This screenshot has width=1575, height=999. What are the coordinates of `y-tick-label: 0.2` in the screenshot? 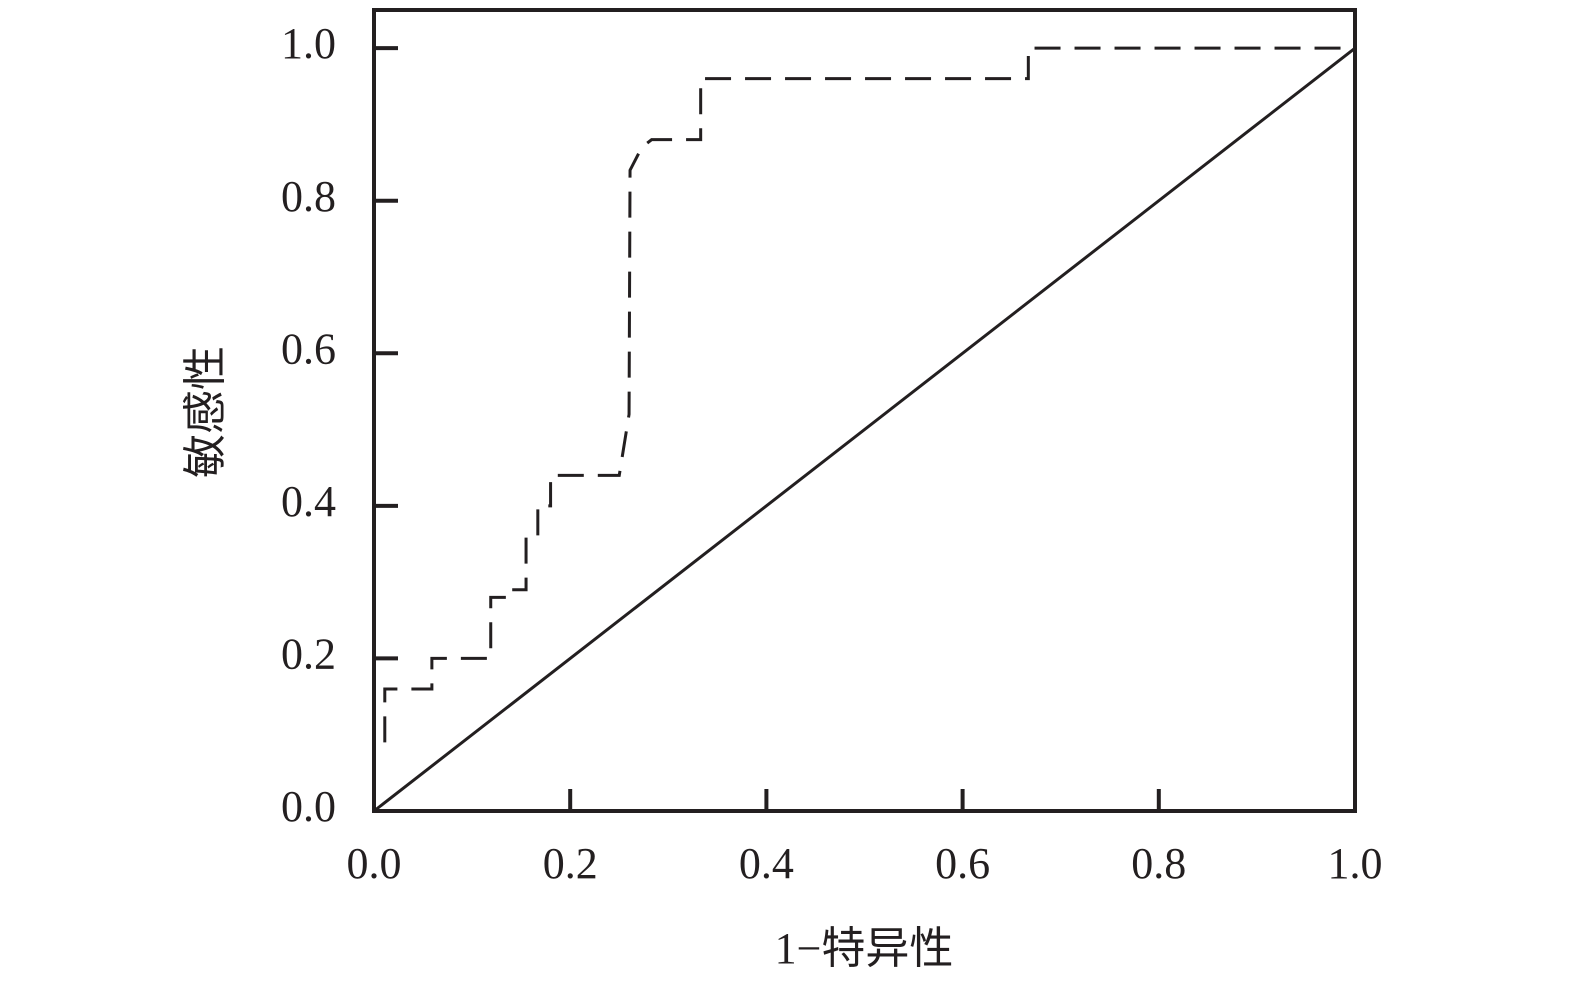 It's located at (308, 654).